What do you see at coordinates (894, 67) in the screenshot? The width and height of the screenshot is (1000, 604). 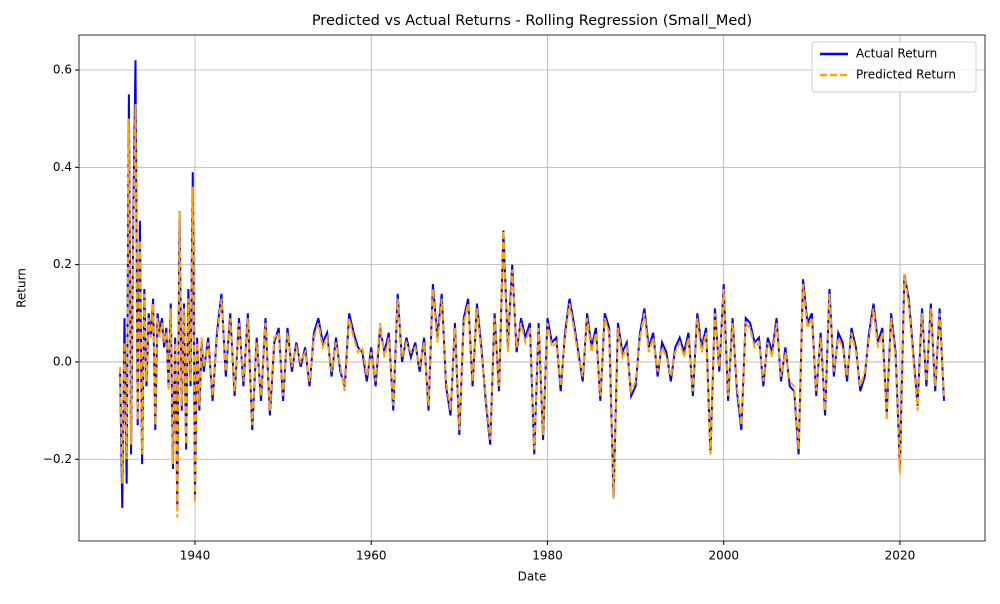 I see `legend-box` at bounding box center [894, 67].